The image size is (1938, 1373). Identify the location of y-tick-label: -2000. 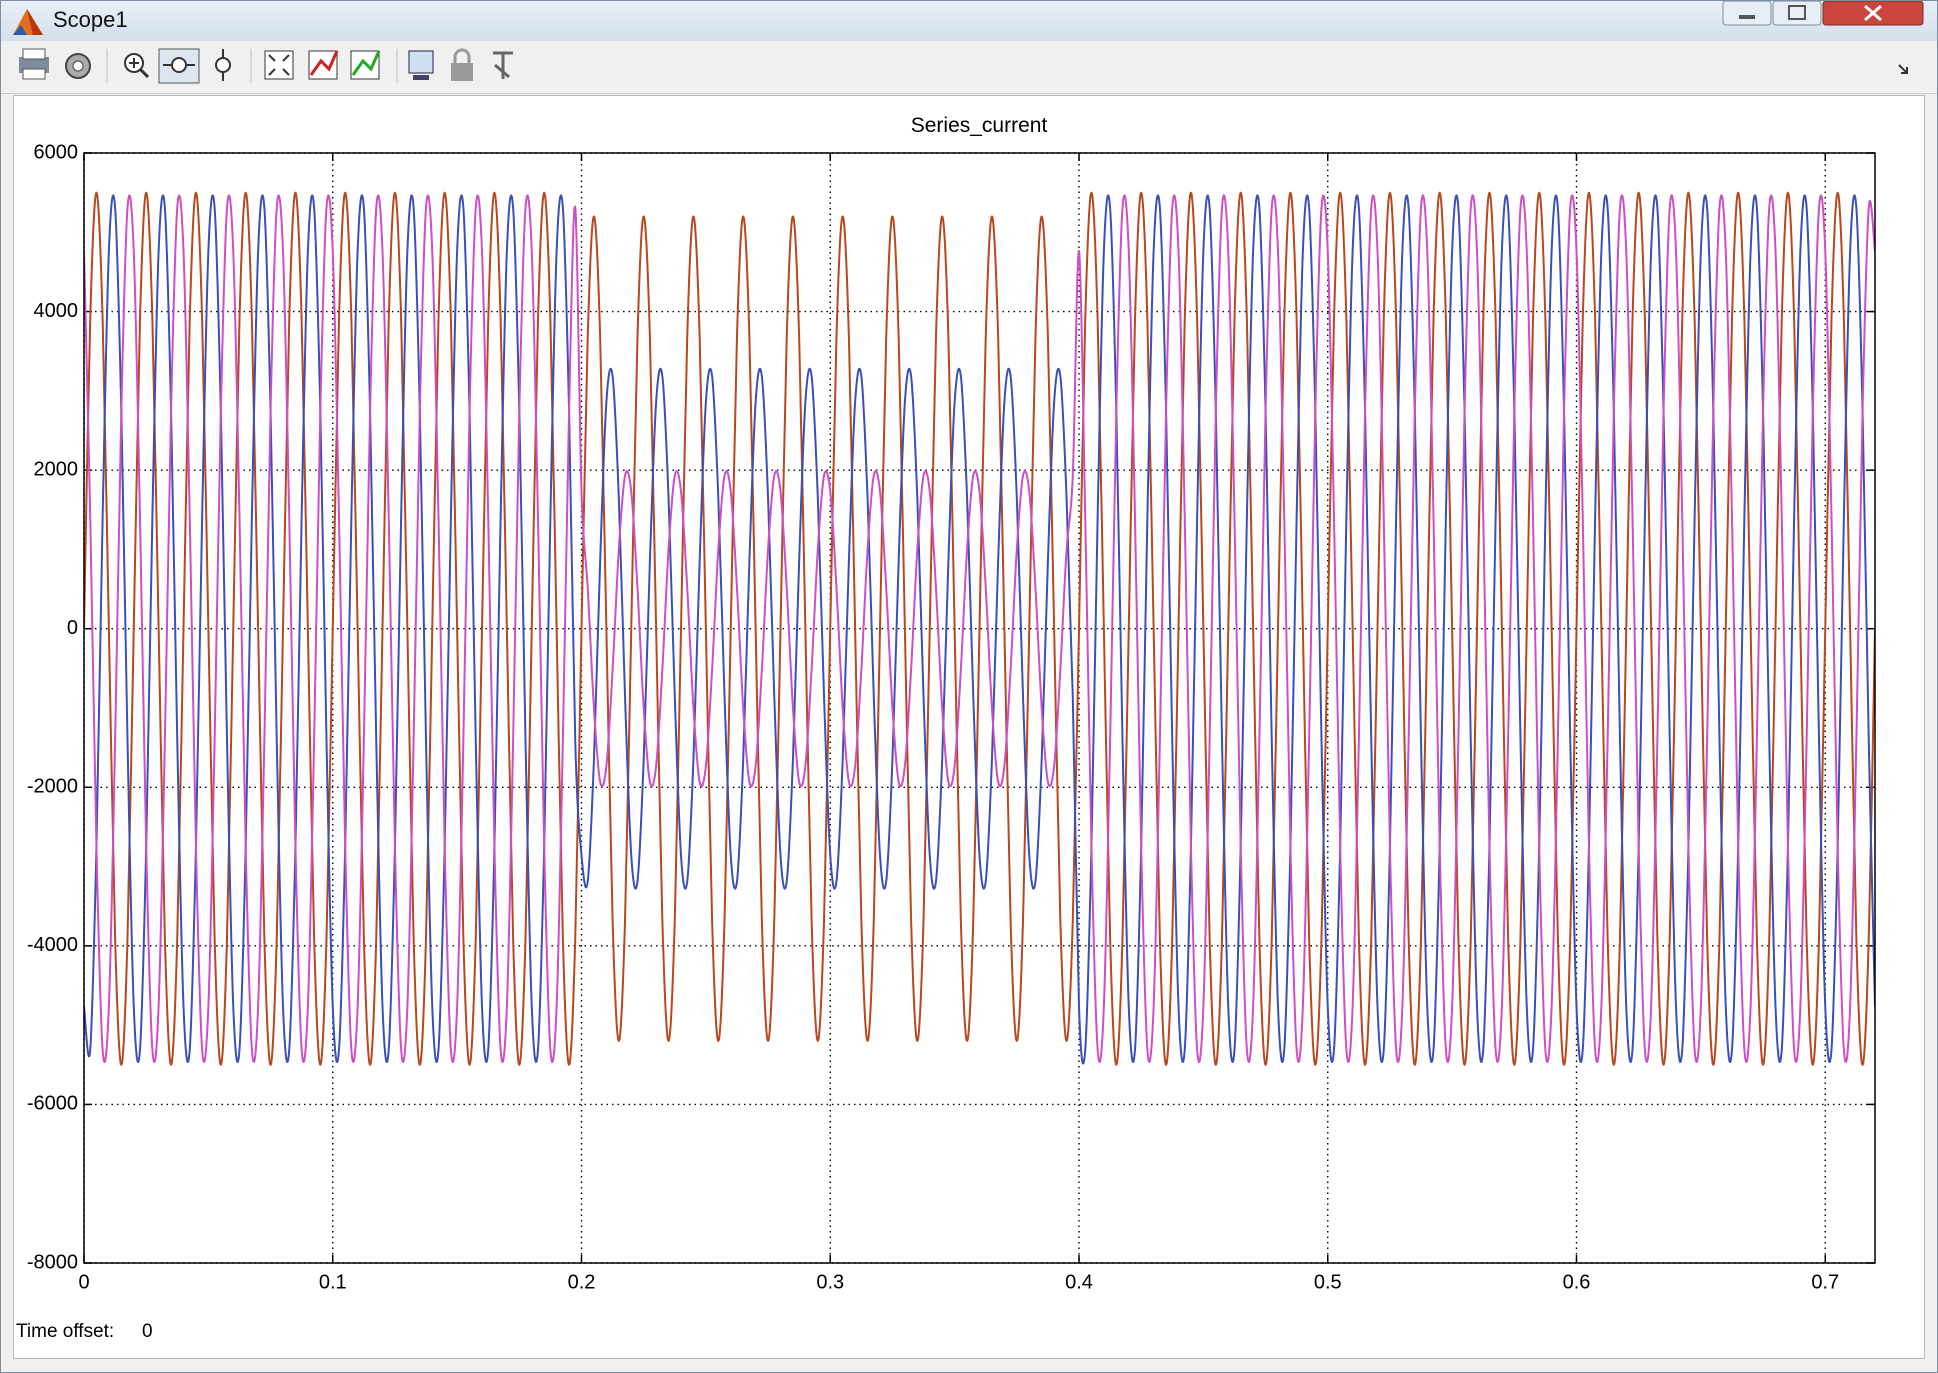
(52, 787).